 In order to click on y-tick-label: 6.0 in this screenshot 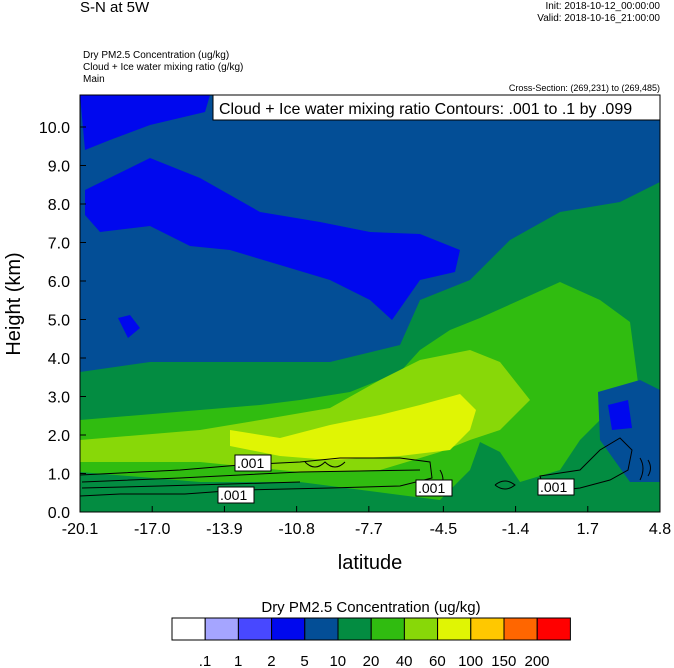, I will do `click(59, 282)`.